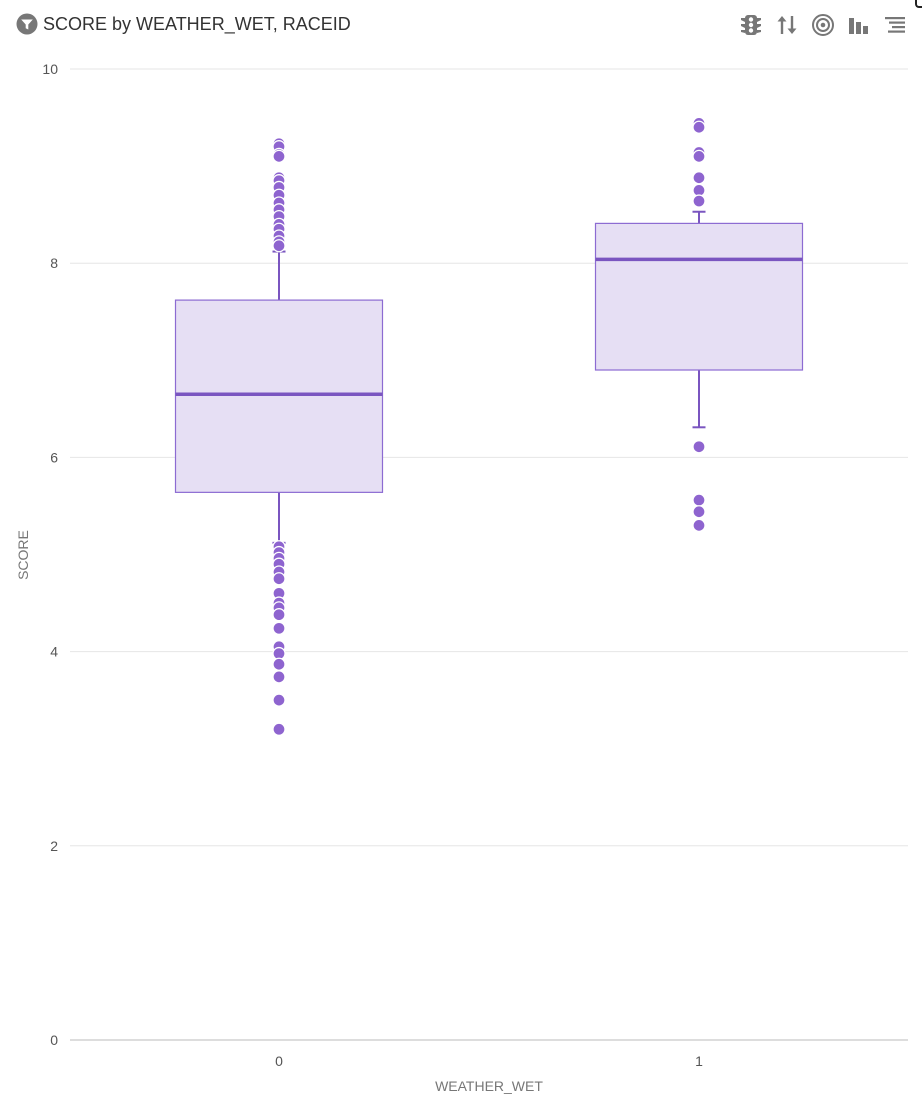 This screenshot has height=1112, width=922. I want to click on chart-toolbar, so click(823, 25).